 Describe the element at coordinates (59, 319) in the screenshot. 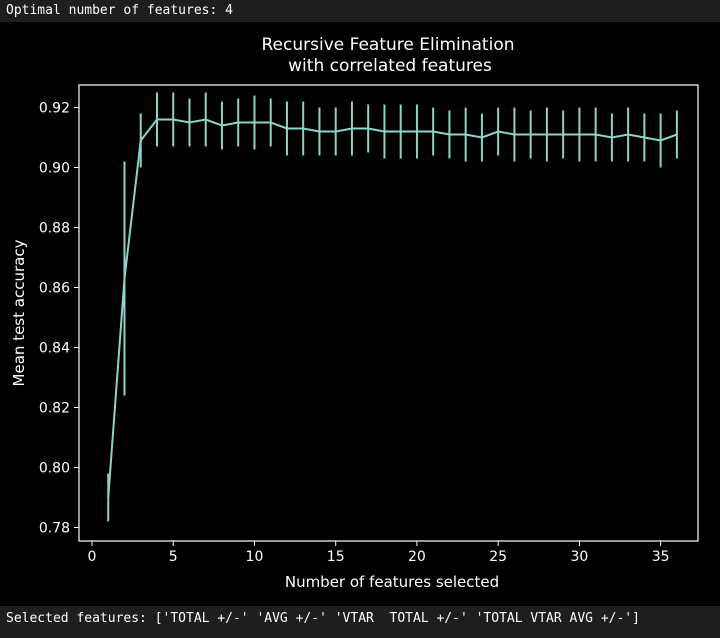

I see `y-axis-ticks: 0.78 0.80 0.82 0.84 0.86 0.88 0.90 0.92` at that location.